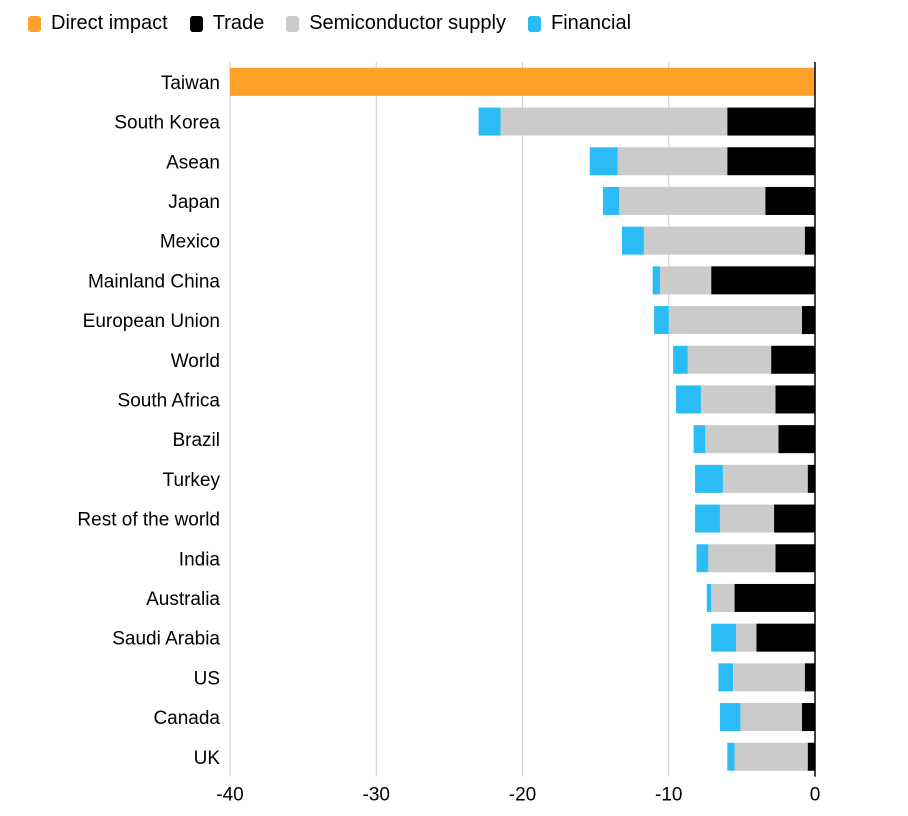 This screenshot has height=816, width=908. What do you see at coordinates (186, 718) in the screenshot?
I see `category-label: Canada` at bounding box center [186, 718].